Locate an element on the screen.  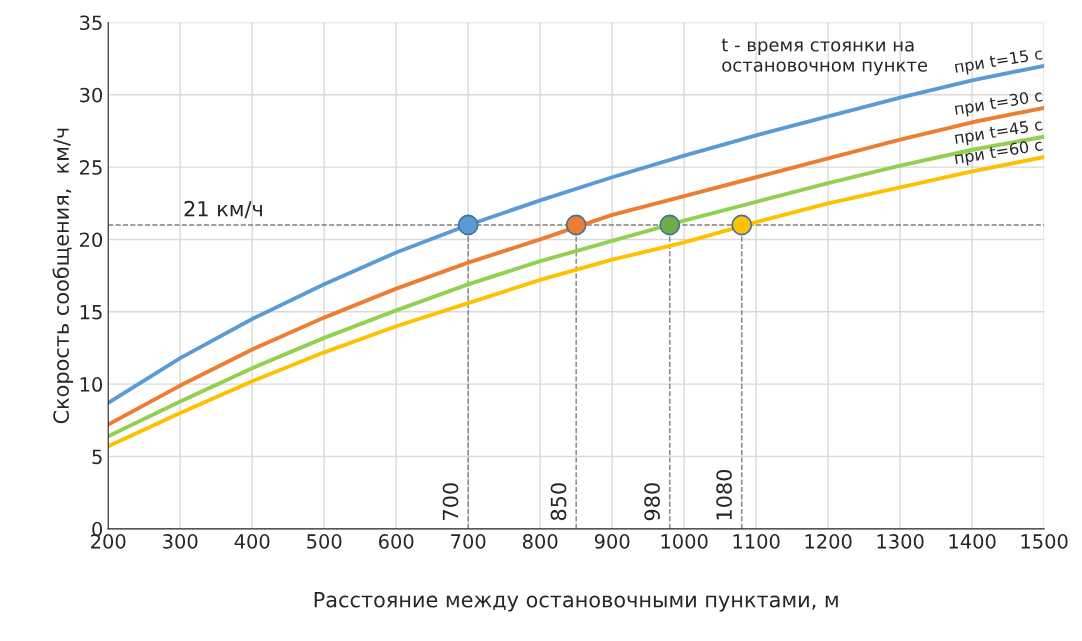
x-tick-label: 800 is located at coordinates (540, 541).